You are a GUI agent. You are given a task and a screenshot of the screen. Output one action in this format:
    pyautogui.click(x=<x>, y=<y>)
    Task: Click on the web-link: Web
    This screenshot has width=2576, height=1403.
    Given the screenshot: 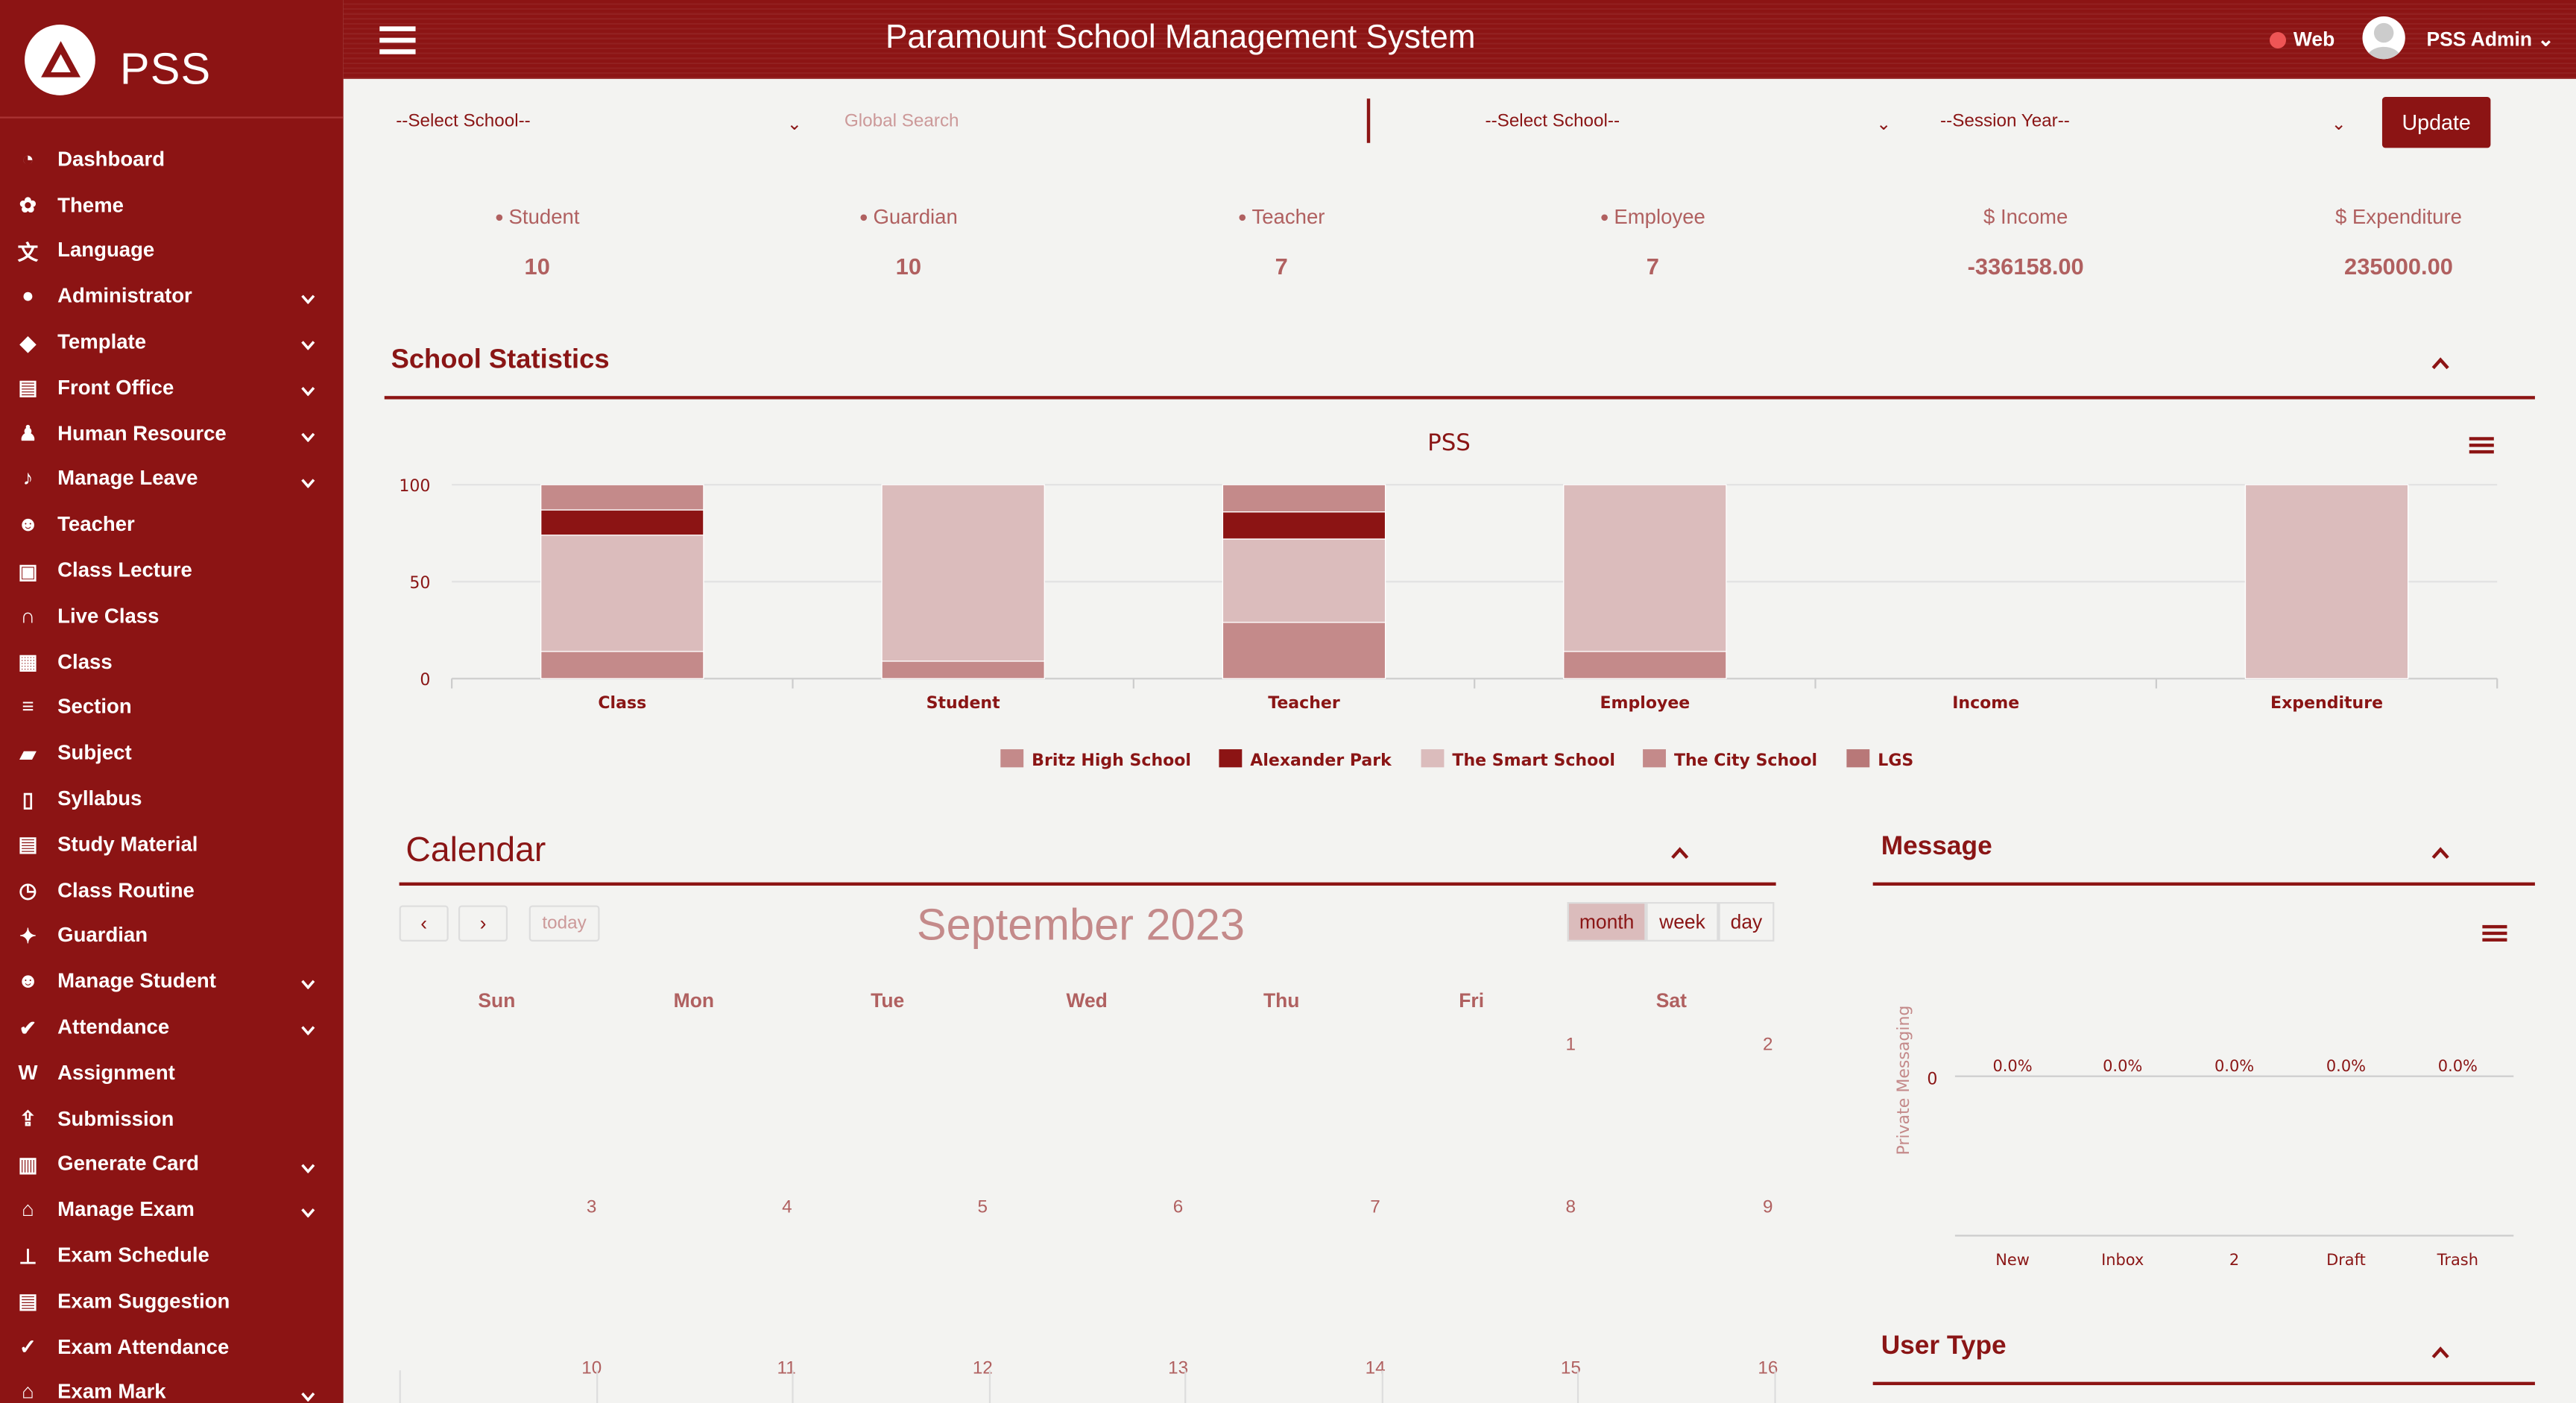 What is the action you would take?
    pyautogui.click(x=2301, y=39)
    